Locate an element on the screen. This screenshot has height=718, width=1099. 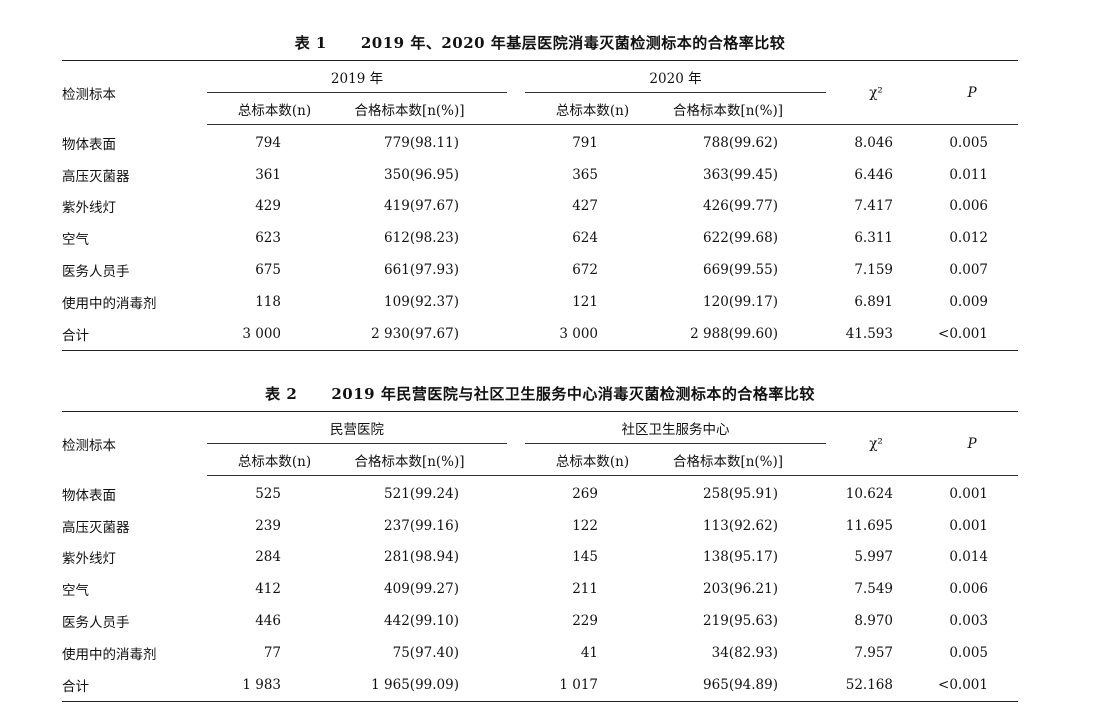
cell-c1: 794 is located at coordinates (268, 142).